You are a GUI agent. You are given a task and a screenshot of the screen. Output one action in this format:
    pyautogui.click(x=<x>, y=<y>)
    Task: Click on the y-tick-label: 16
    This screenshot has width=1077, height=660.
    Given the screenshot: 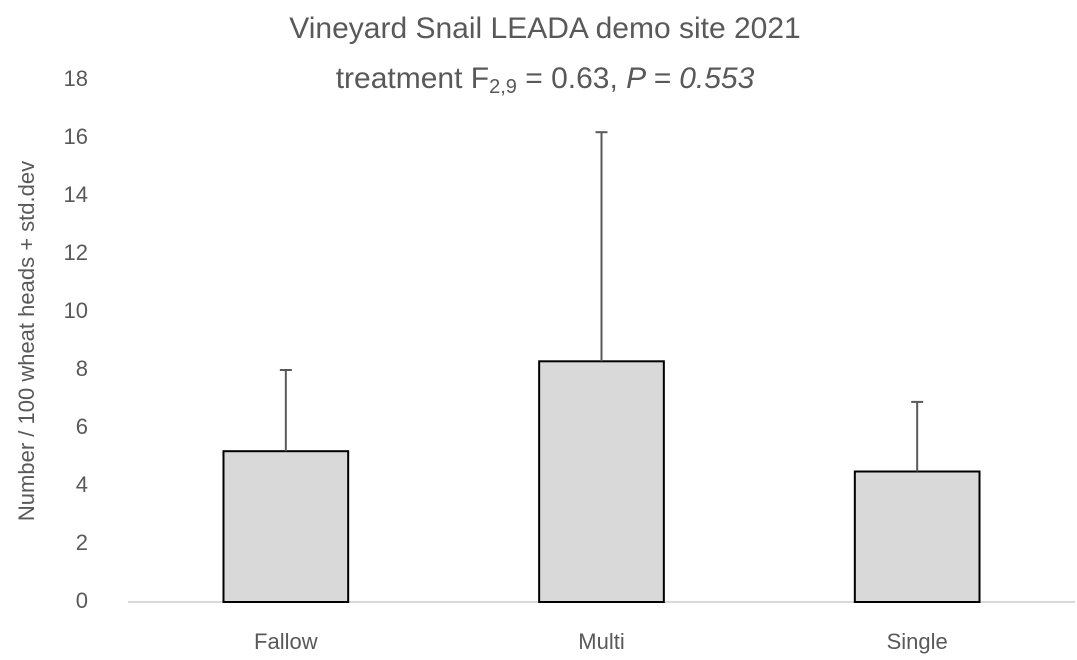 What is the action you would take?
    pyautogui.click(x=76, y=136)
    